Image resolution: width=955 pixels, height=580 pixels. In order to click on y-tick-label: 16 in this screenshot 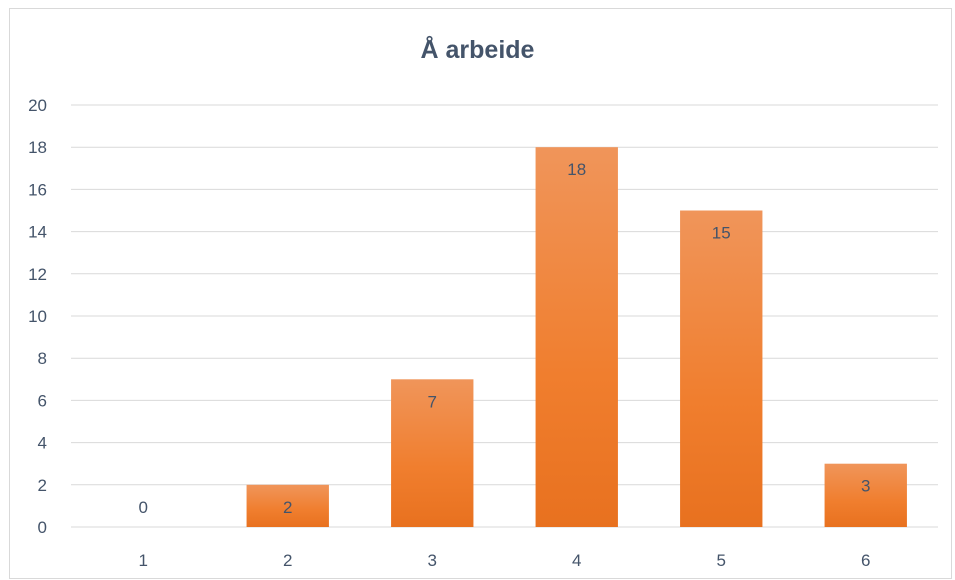, I will do `click(37, 189)`.